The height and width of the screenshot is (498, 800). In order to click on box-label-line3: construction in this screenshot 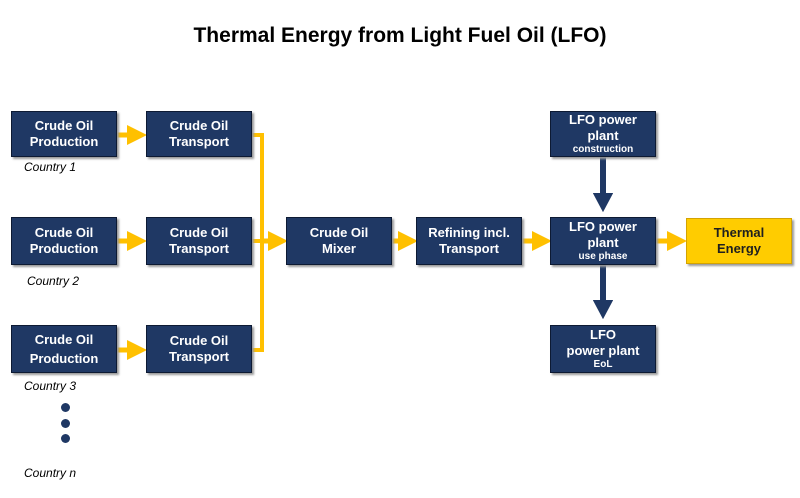, I will do `click(603, 149)`.